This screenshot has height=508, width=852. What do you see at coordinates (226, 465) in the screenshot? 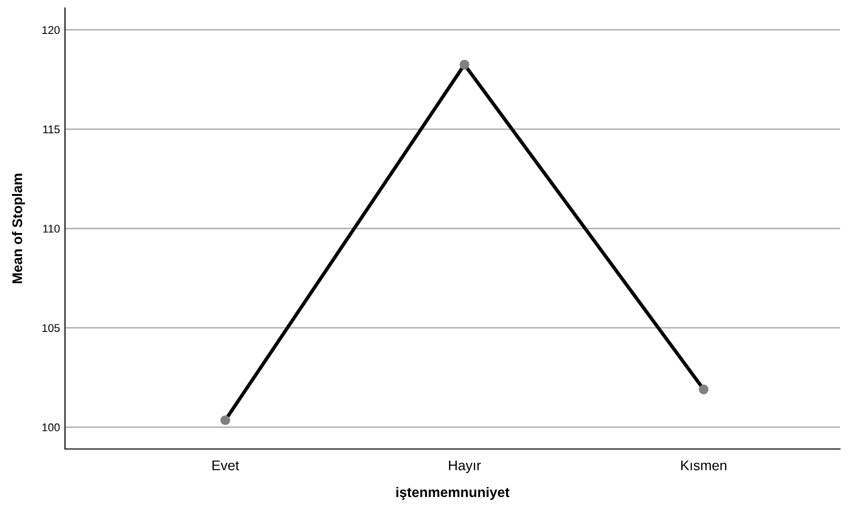
I see `x-tick-label: Evet` at bounding box center [226, 465].